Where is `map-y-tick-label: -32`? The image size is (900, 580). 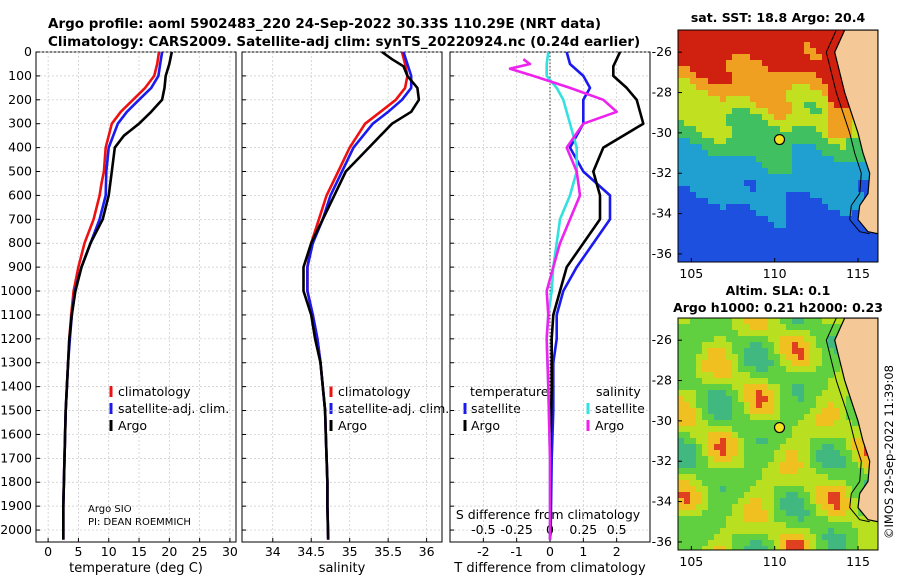
map-y-tick-label: -32 is located at coordinates (662, 172).